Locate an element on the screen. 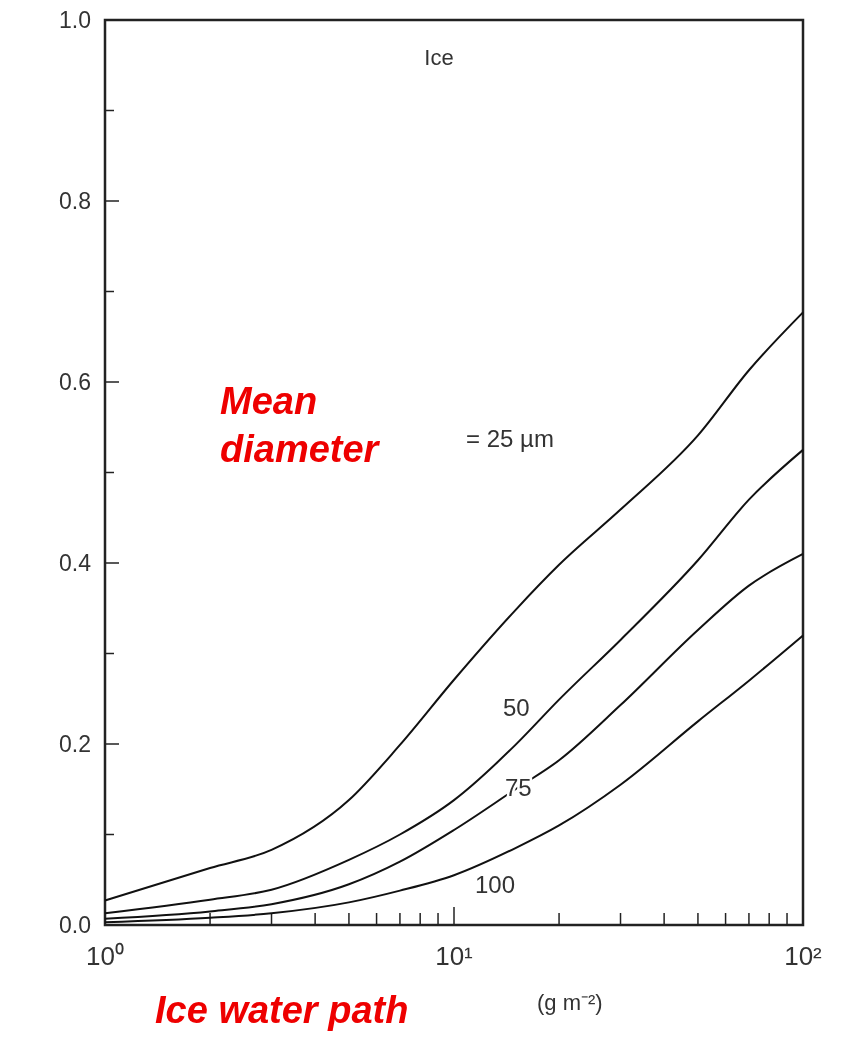 This screenshot has height=1038, width=846. annotation: Mean diameter is located at coordinates (300, 425).